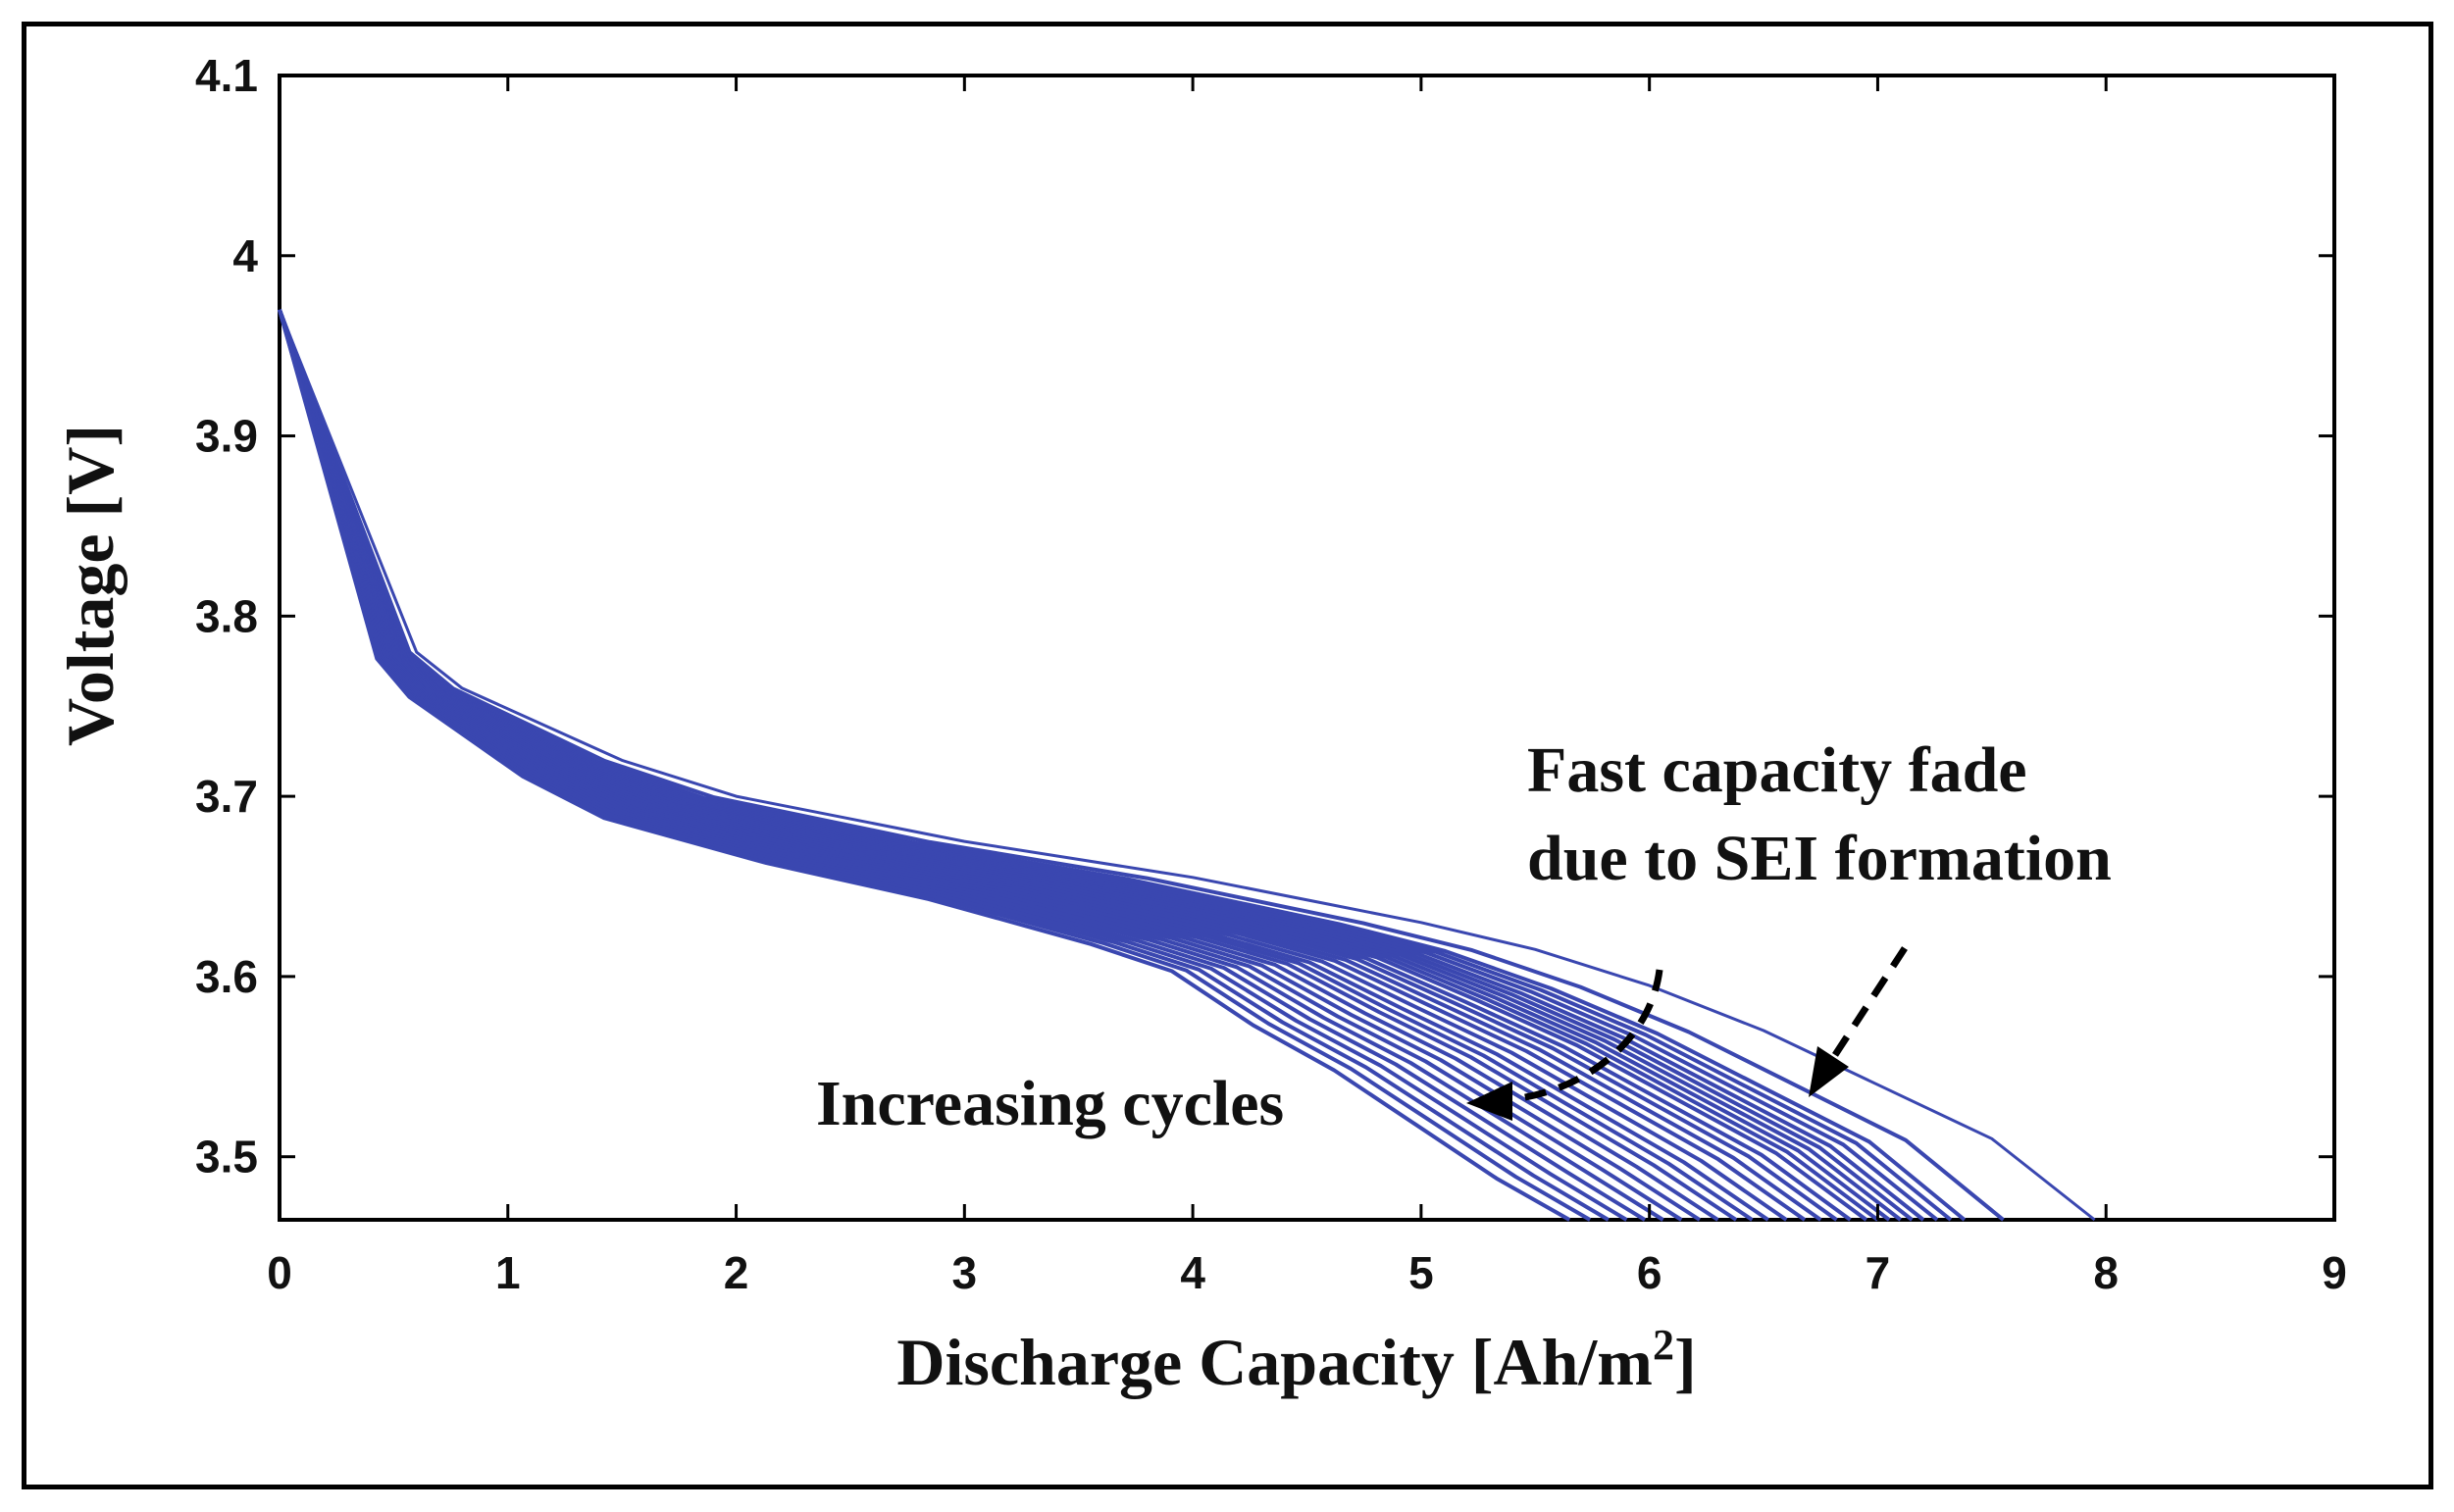 The height and width of the screenshot is (1512, 2454). I want to click on x-tick-label: 2, so click(737, 1272).